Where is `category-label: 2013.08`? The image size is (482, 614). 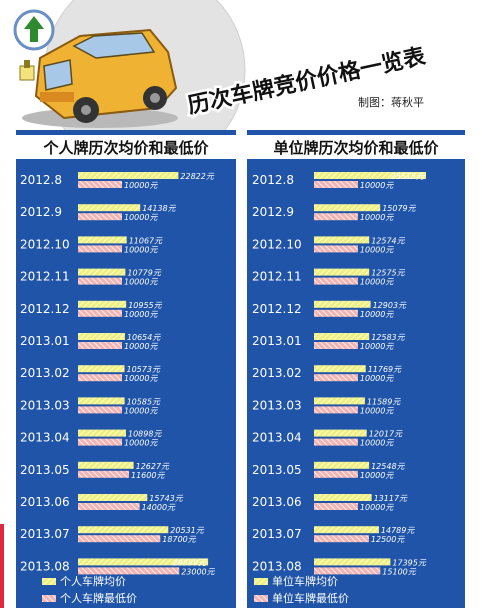
category-label: 2013.08 is located at coordinates (277, 566).